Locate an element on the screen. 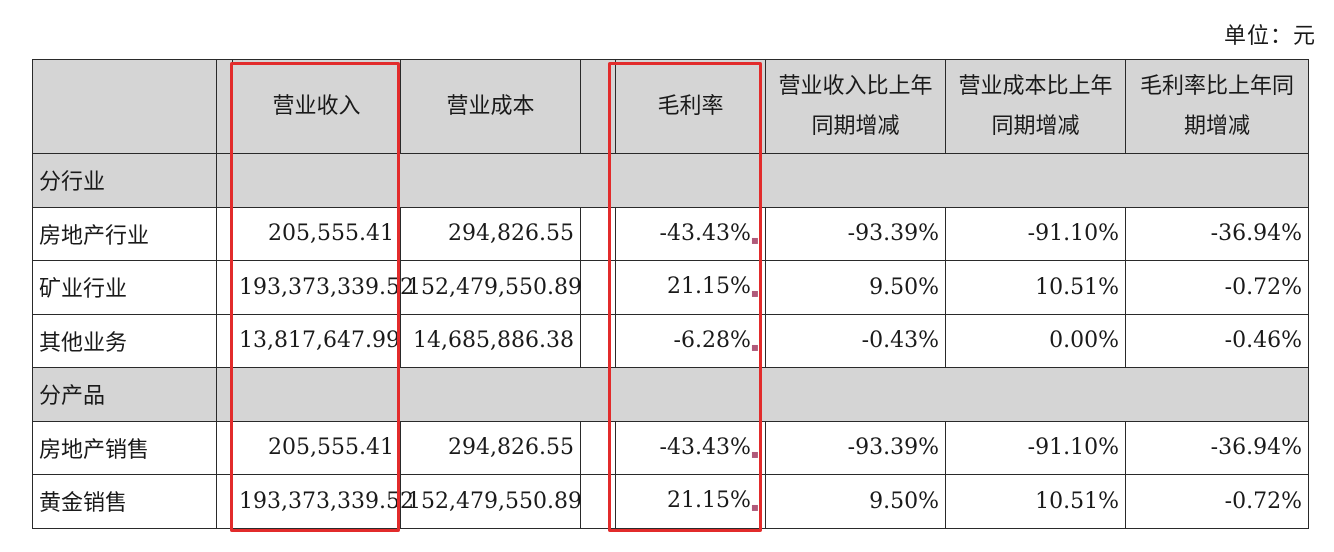  cell-revenue: 13,817,647.99 is located at coordinates (316, 340).